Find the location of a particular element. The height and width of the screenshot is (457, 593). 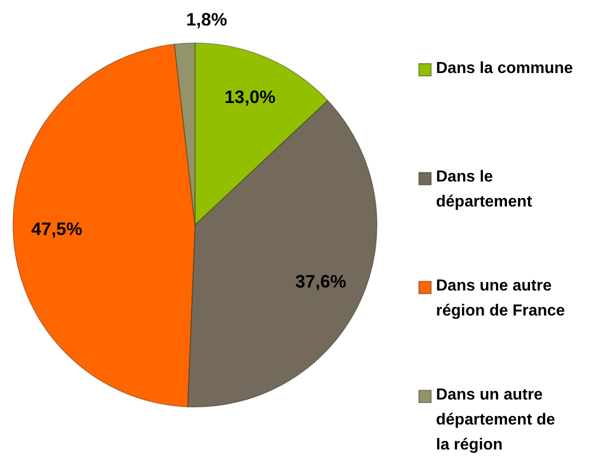

legend-label: Dans un autre département de la région is located at coordinates (496, 420).